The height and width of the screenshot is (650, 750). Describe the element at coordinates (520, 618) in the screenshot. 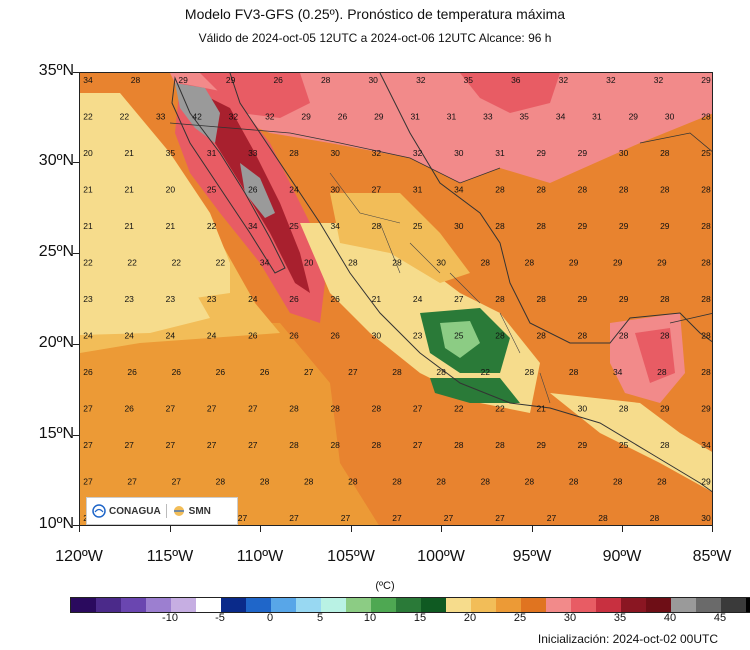

I see `legend-tick-label: 25` at that location.